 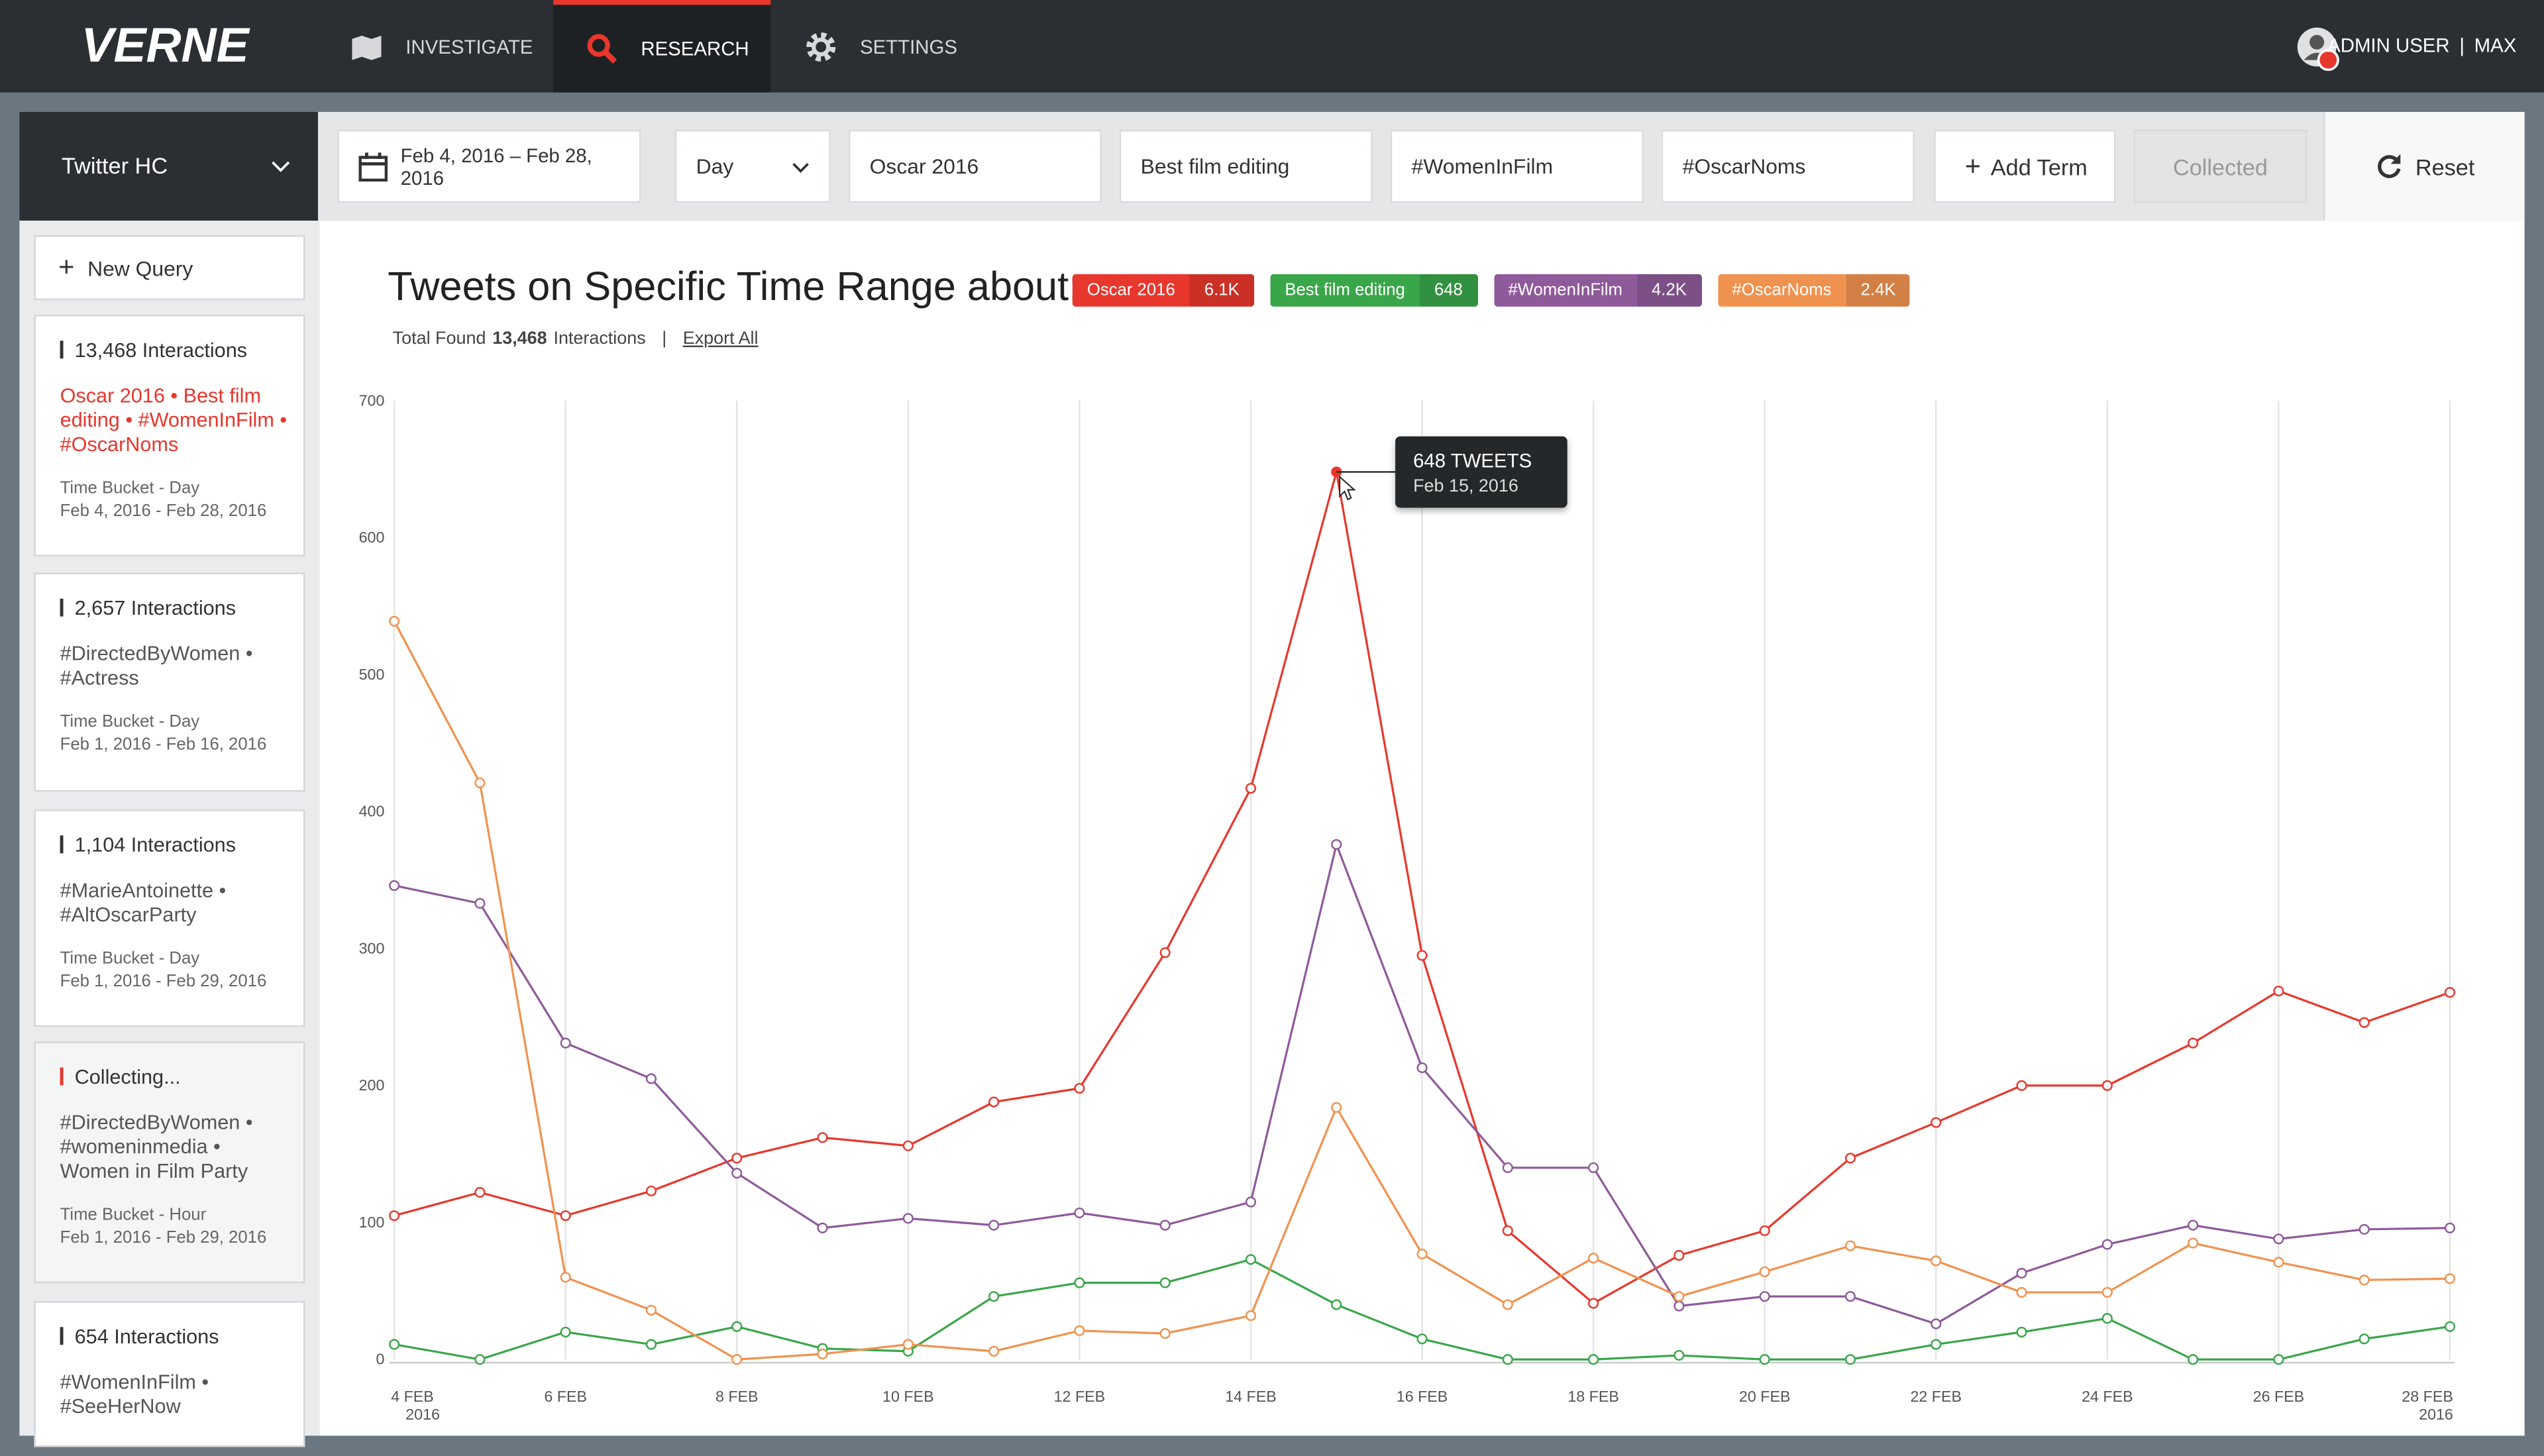 What do you see at coordinates (169, 268) in the screenshot?
I see `new-query-button: + New Query` at bounding box center [169, 268].